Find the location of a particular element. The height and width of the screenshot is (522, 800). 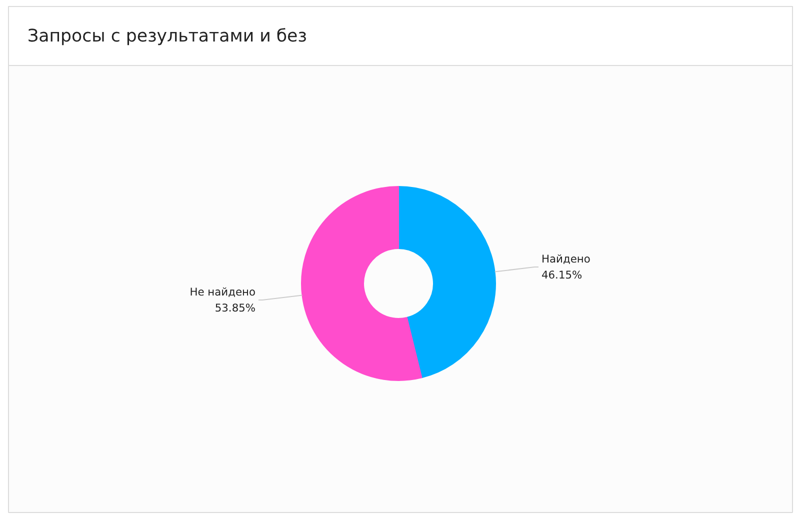

data-label: 53.85% is located at coordinates (235, 307).